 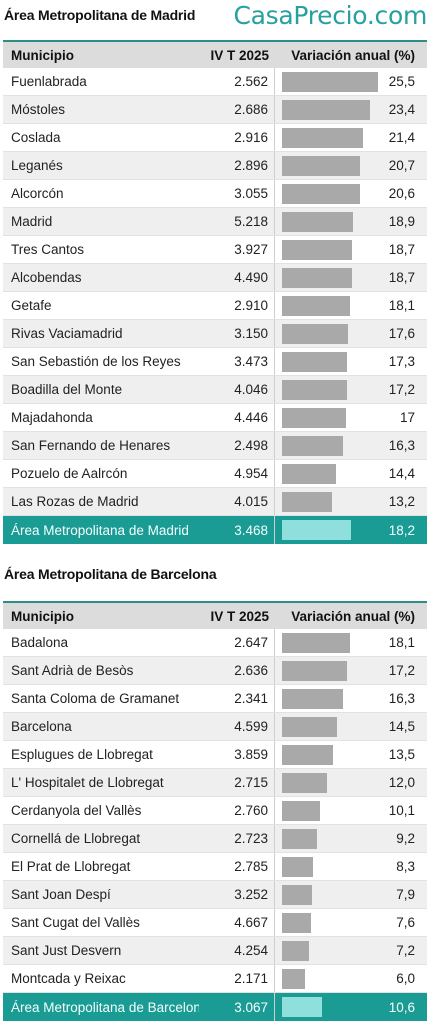 I want to click on table-row: Alcobendas 4.490 18,7, so click(x=215, y=278).